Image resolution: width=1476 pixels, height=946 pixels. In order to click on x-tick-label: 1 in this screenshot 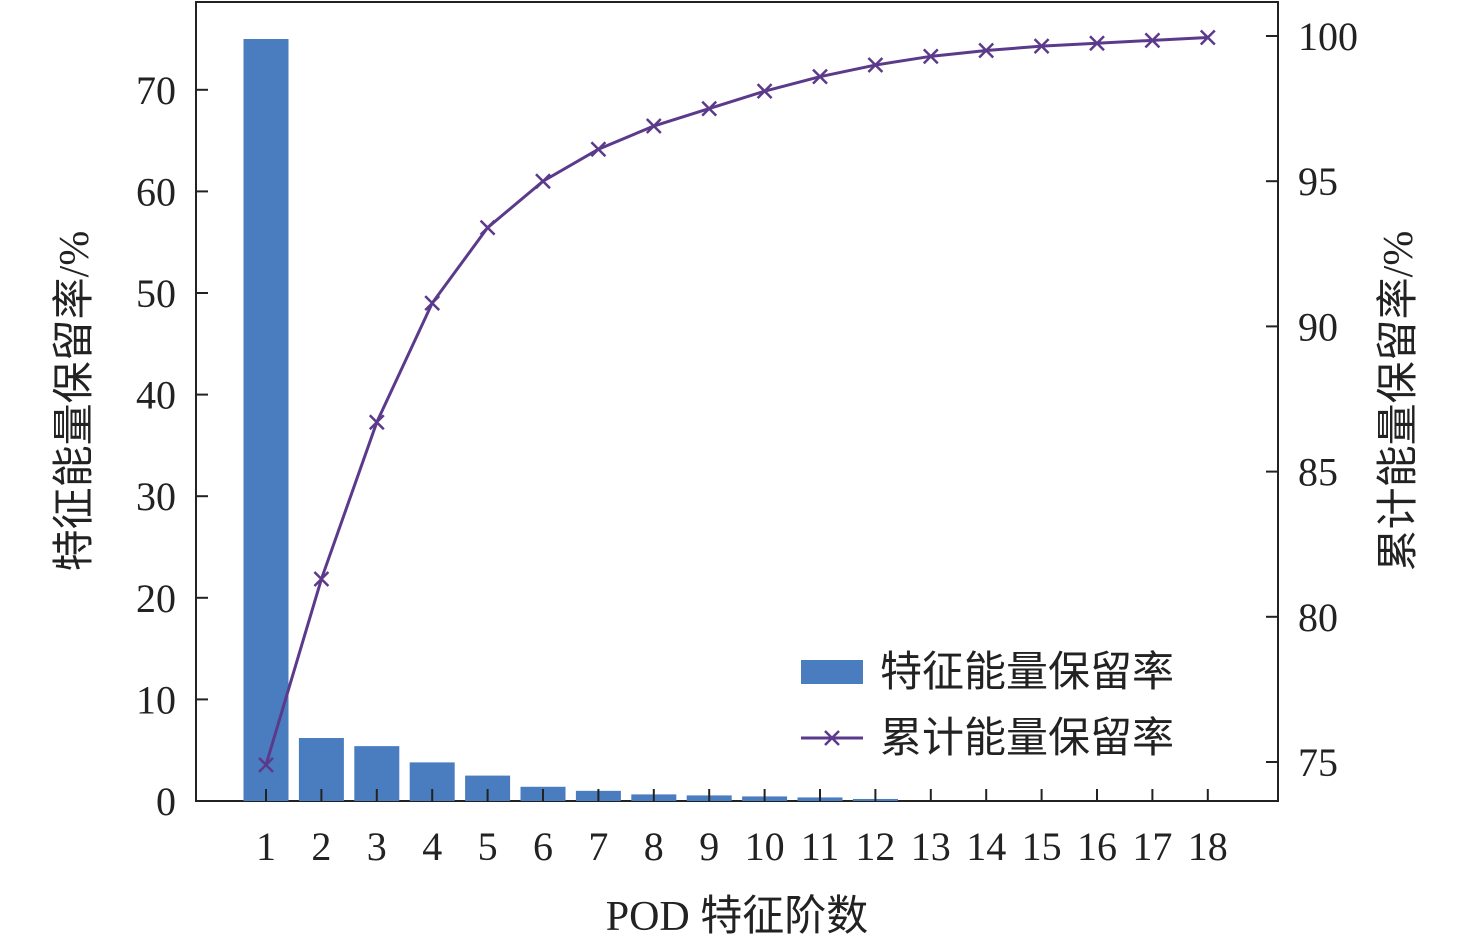, I will do `click(266, 846)`.